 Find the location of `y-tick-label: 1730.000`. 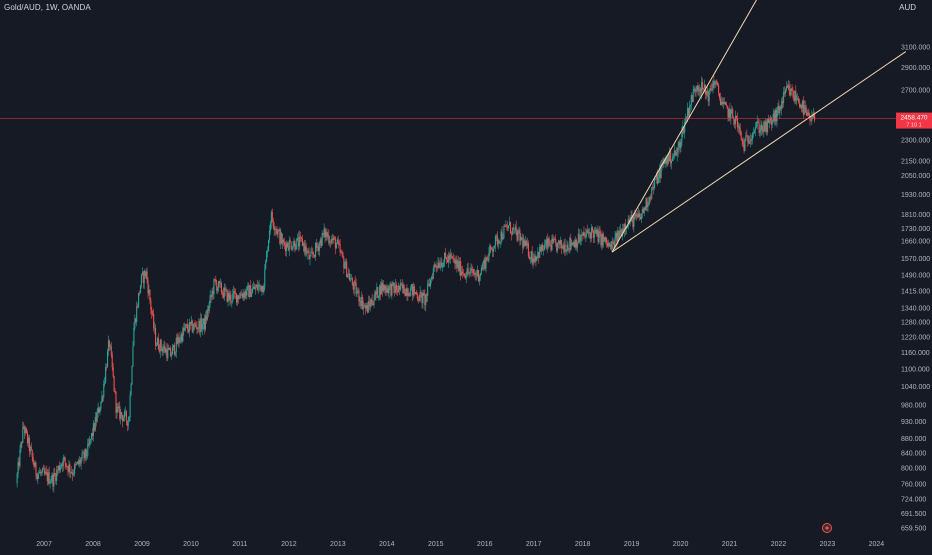

y-tick-label: 1730.000 is located at coordinates (915, 229).